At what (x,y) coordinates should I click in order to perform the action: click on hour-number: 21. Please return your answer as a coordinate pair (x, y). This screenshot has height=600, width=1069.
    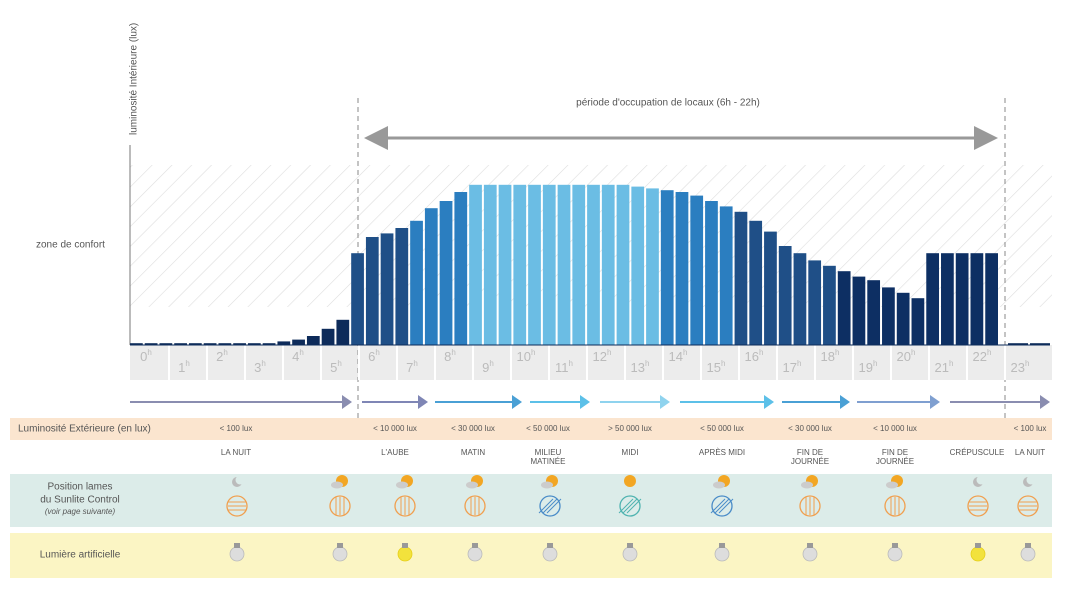
    Looking at the image, I should click on (942, 367).